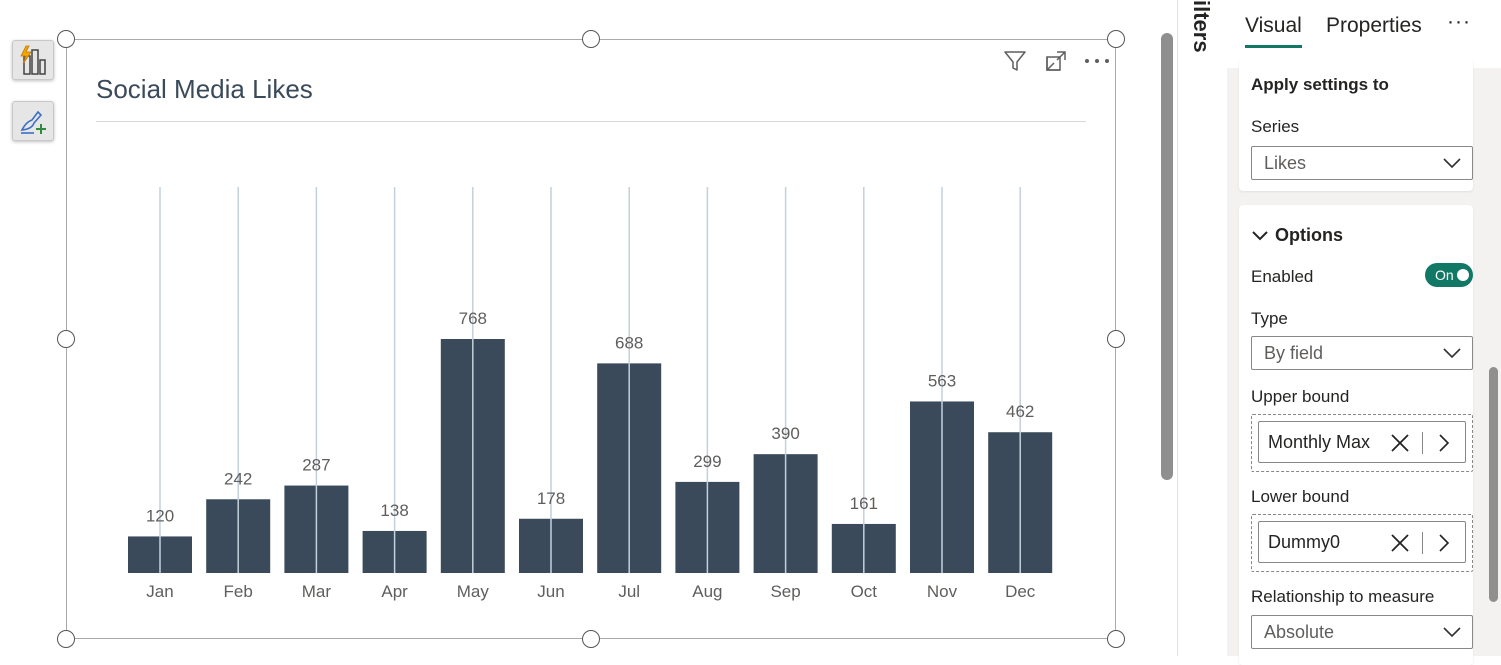 The width and height of the screenshot is (1501, 665). Describe the element at coordinates (394, 510) in the screenshot. I see `data-label-apr: 138` at that location.